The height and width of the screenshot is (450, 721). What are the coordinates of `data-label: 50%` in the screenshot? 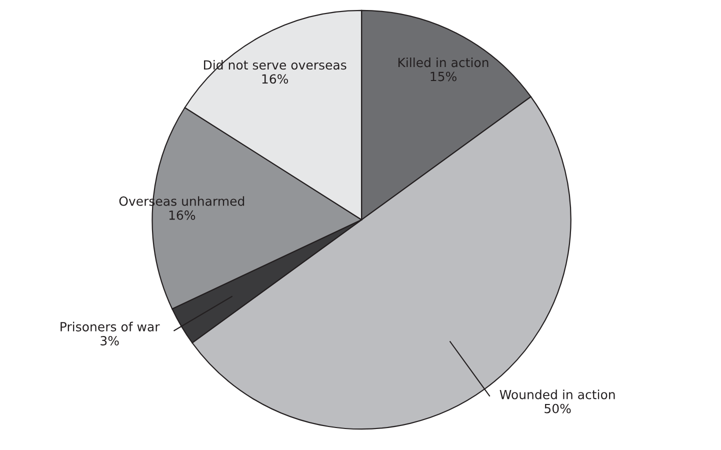 It's located at (557, 409).